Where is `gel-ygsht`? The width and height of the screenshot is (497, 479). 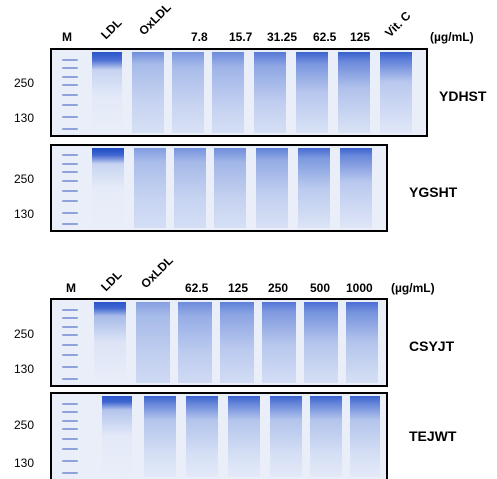 gel-ygsht is located at coordinates (219, 188).